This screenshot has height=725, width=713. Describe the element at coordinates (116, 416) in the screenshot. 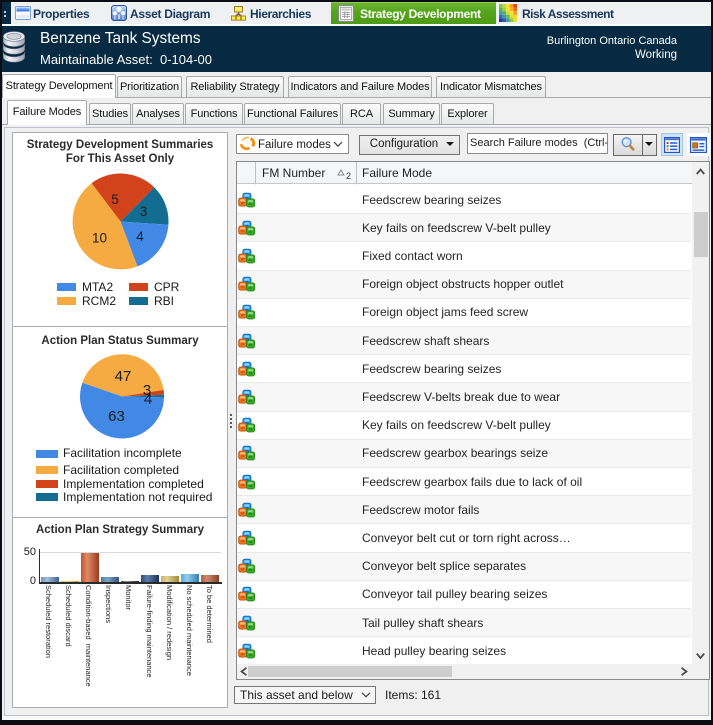

I see `svg-text: 63` at that location.